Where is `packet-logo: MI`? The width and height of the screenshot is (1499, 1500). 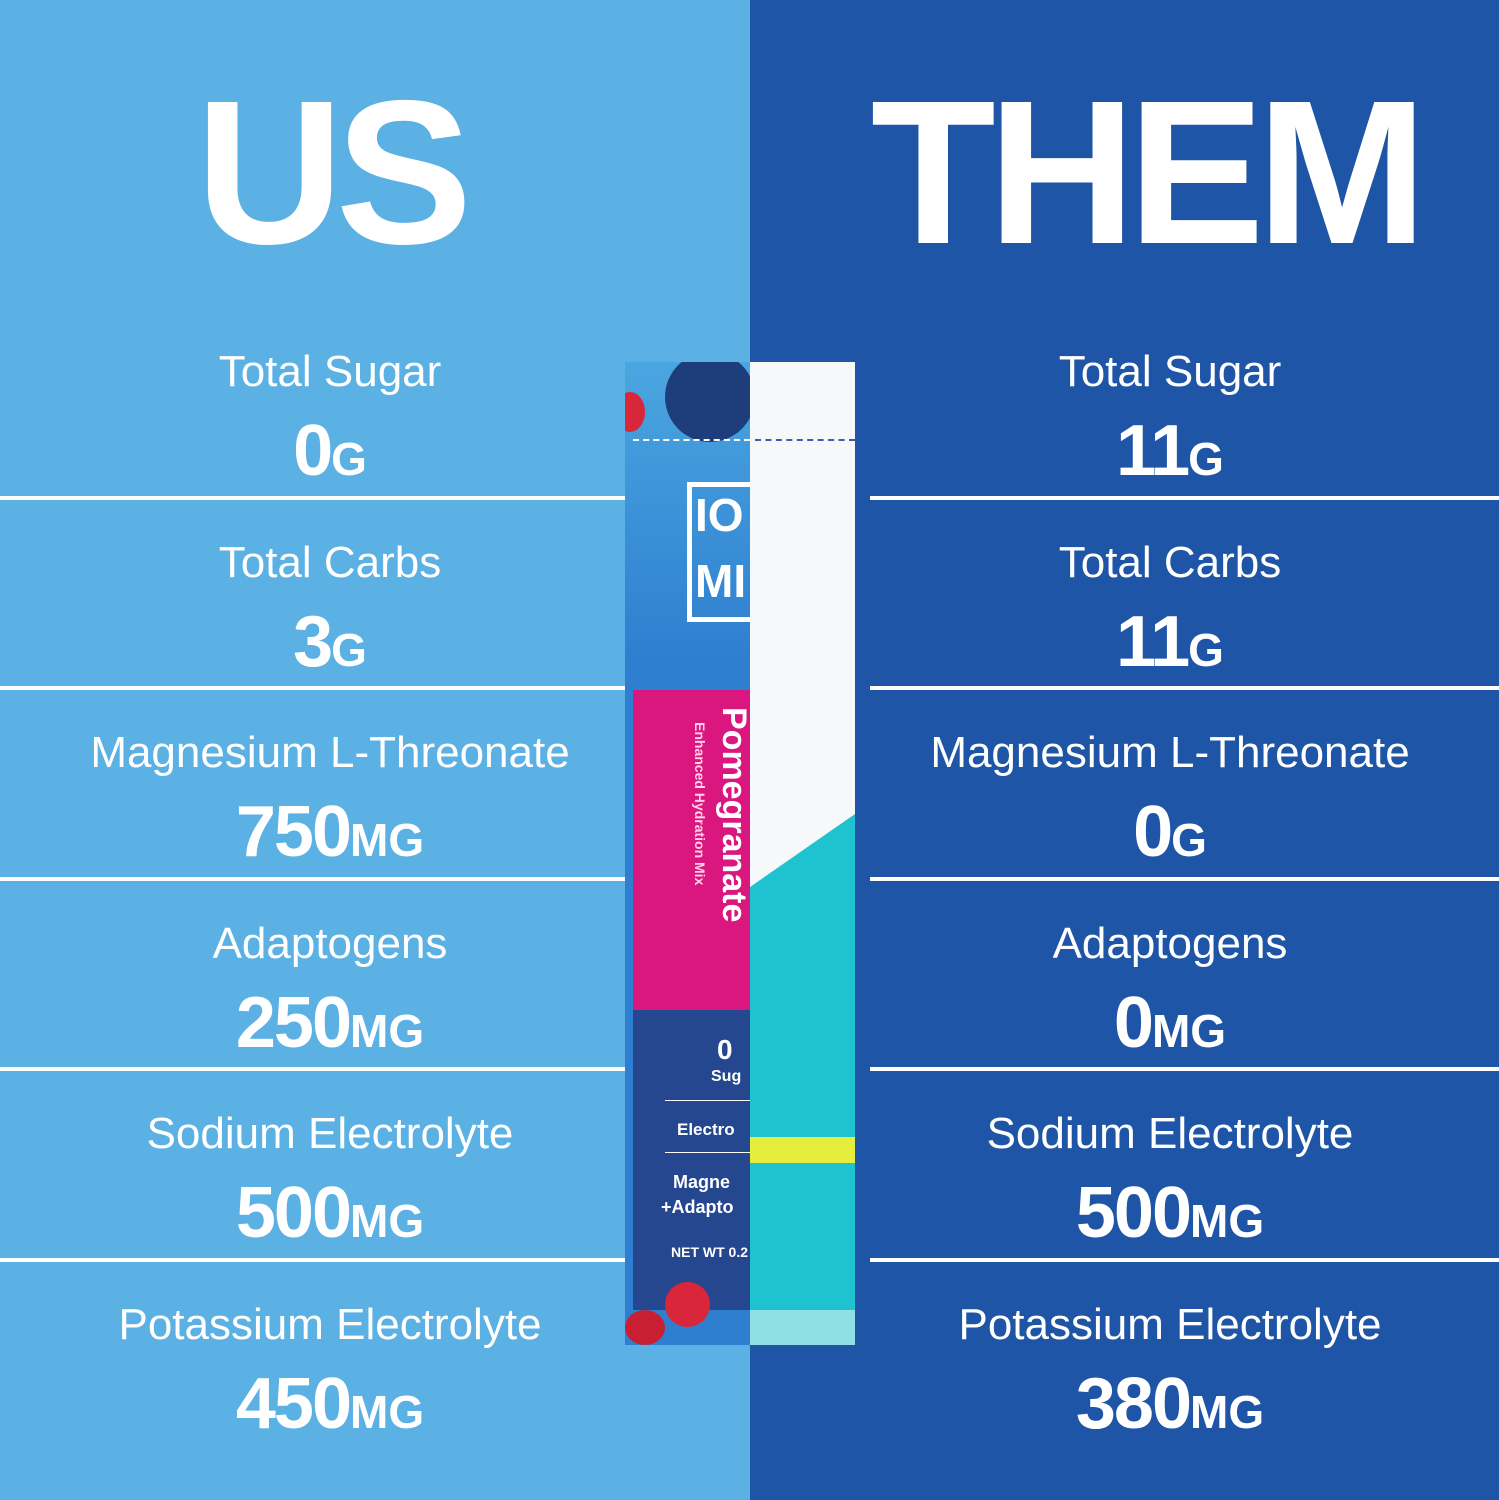
packet-logo: MI is located at coordinates (721, 581).